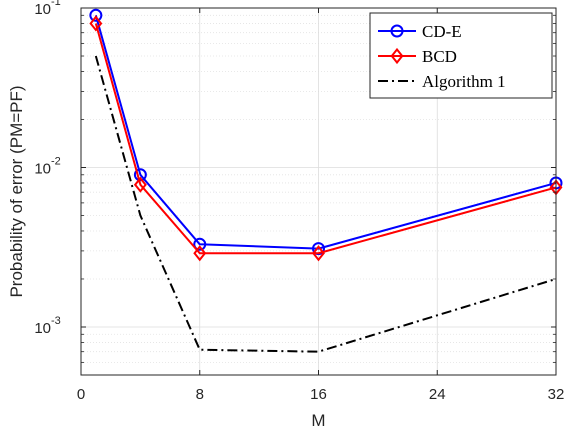 The width and height of the screenshot is (568, 435). Describe the element at coordinates (461, 55) in the screenshot. I see `legend: CD-E BCD Algorithm 1` at that location.